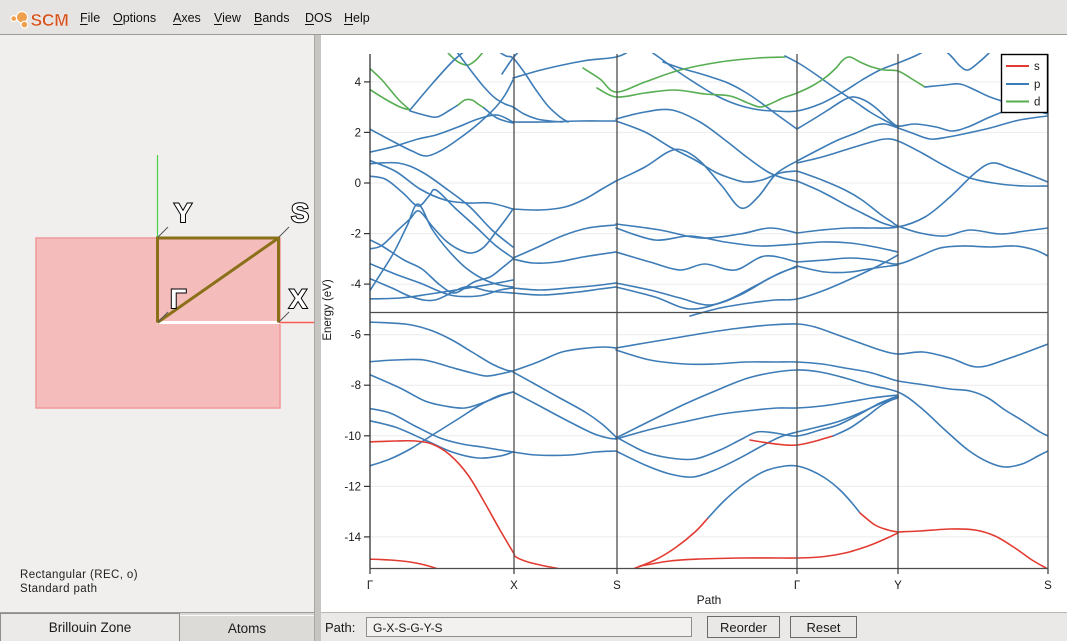 The image size is (1067, 641). I want to click on svg-text: Energy (eV), so click(328, 310).